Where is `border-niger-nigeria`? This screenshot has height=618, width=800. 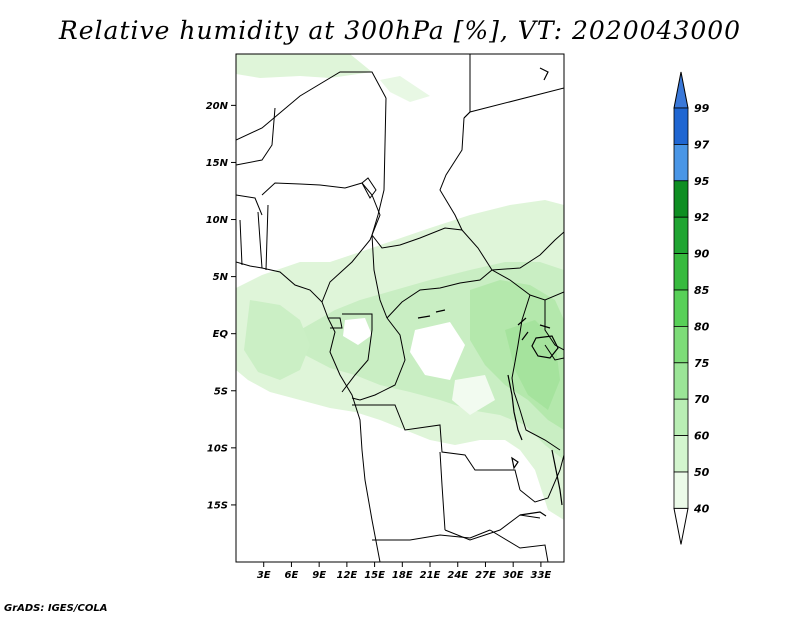
border-niger-nigeria is located at coordinates (312, 189).